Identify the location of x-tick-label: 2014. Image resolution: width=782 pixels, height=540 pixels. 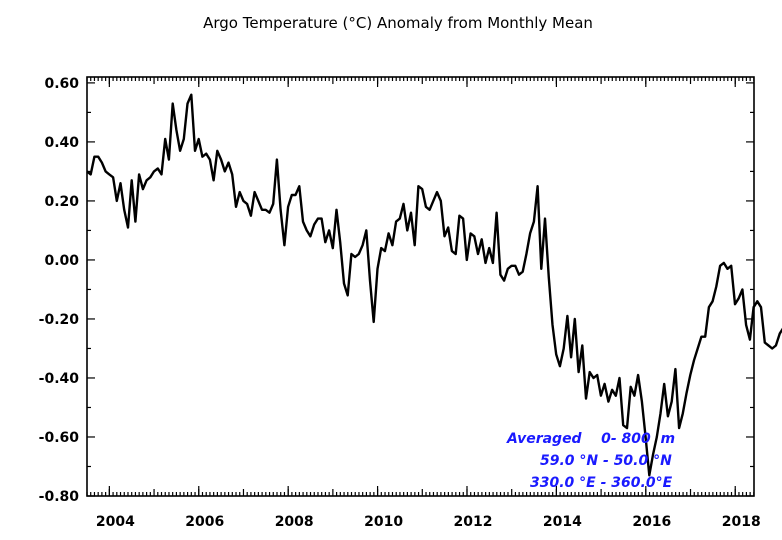
(562, 522).